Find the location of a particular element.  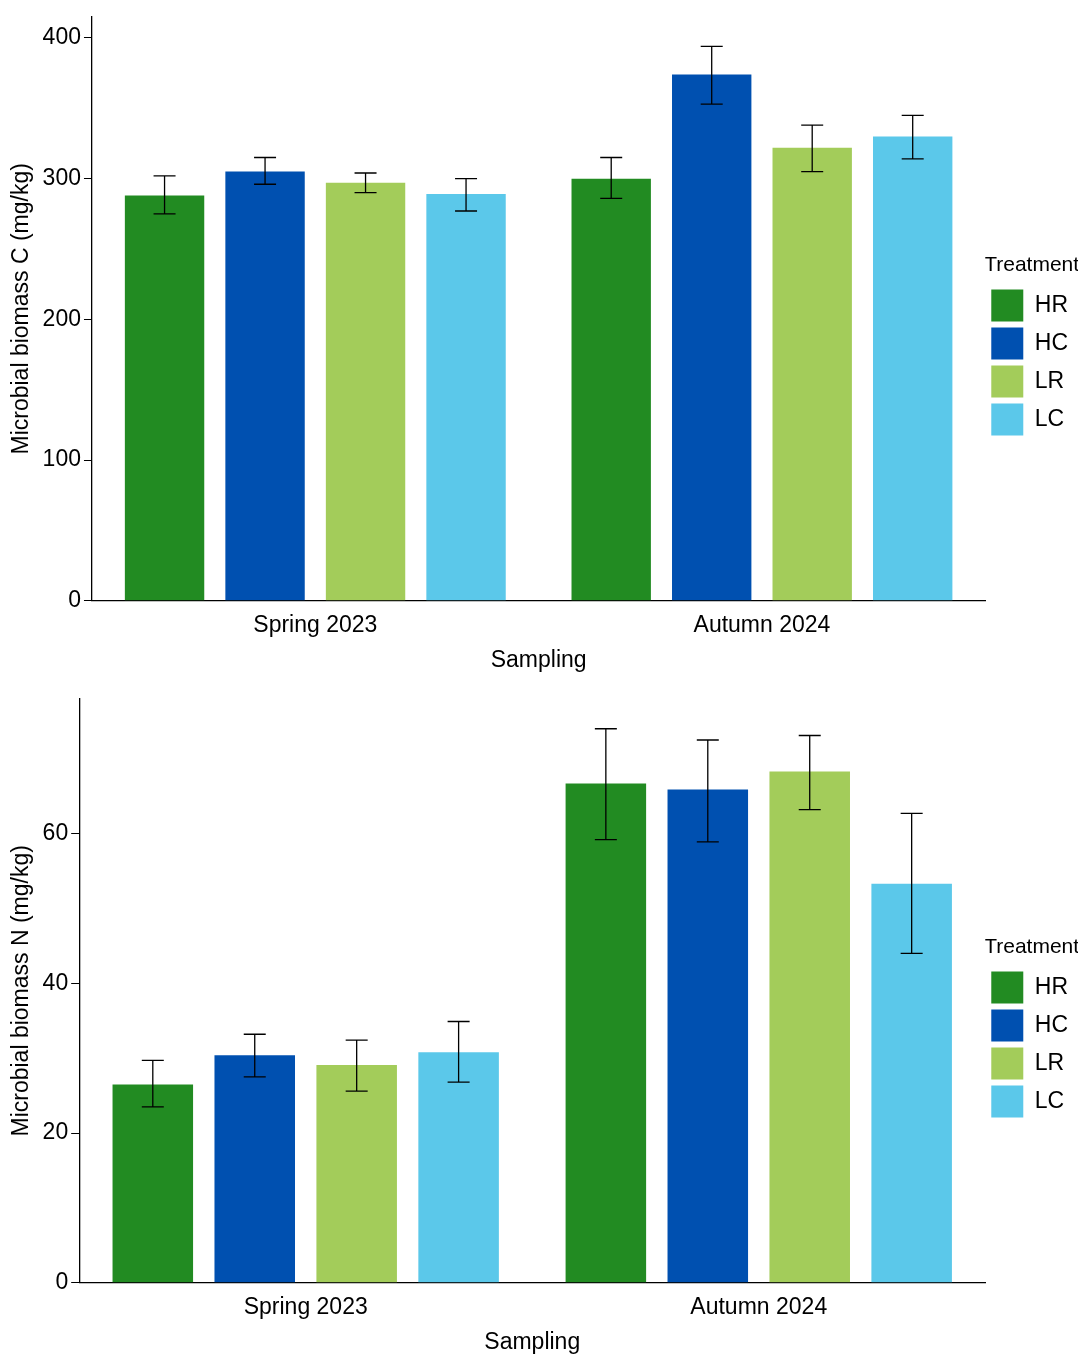

y-tick-label: 40 is located at coordinates (55, 981).